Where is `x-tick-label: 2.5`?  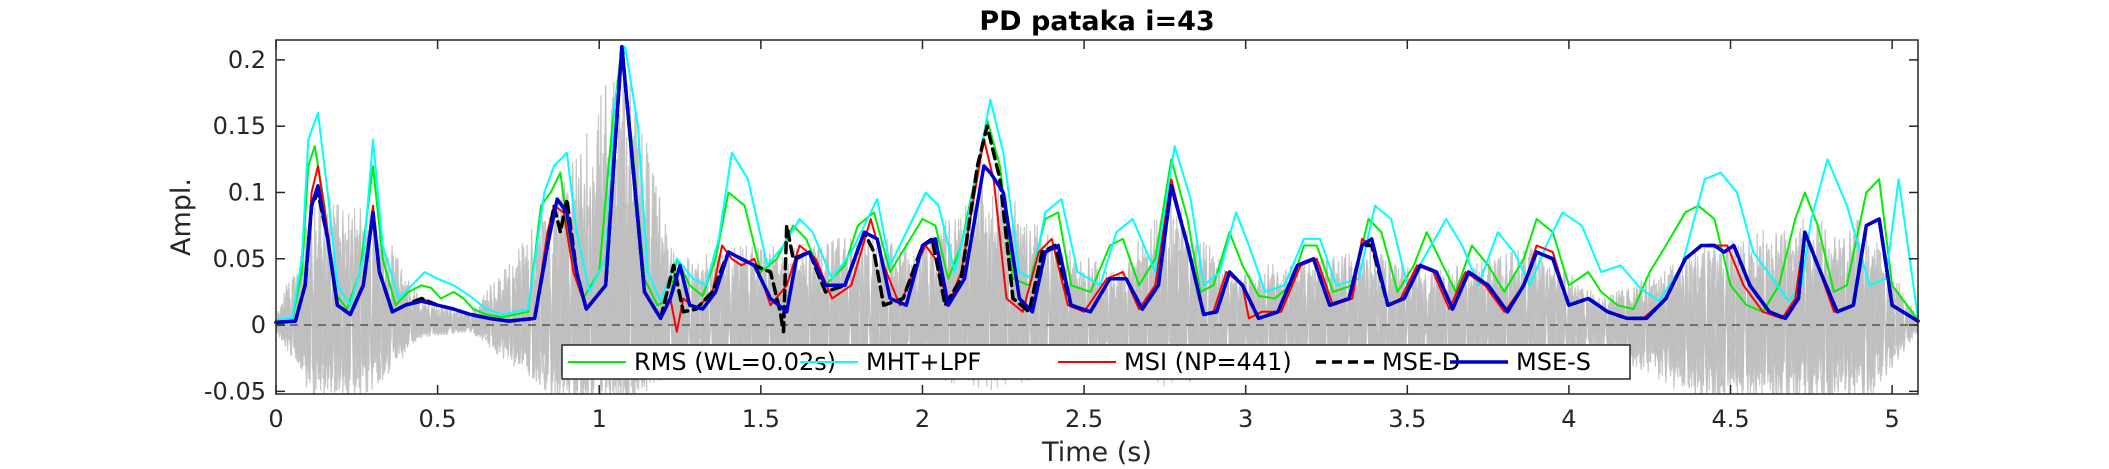 x-tick-label: 2.5 is located at coordinates (1084, 419).